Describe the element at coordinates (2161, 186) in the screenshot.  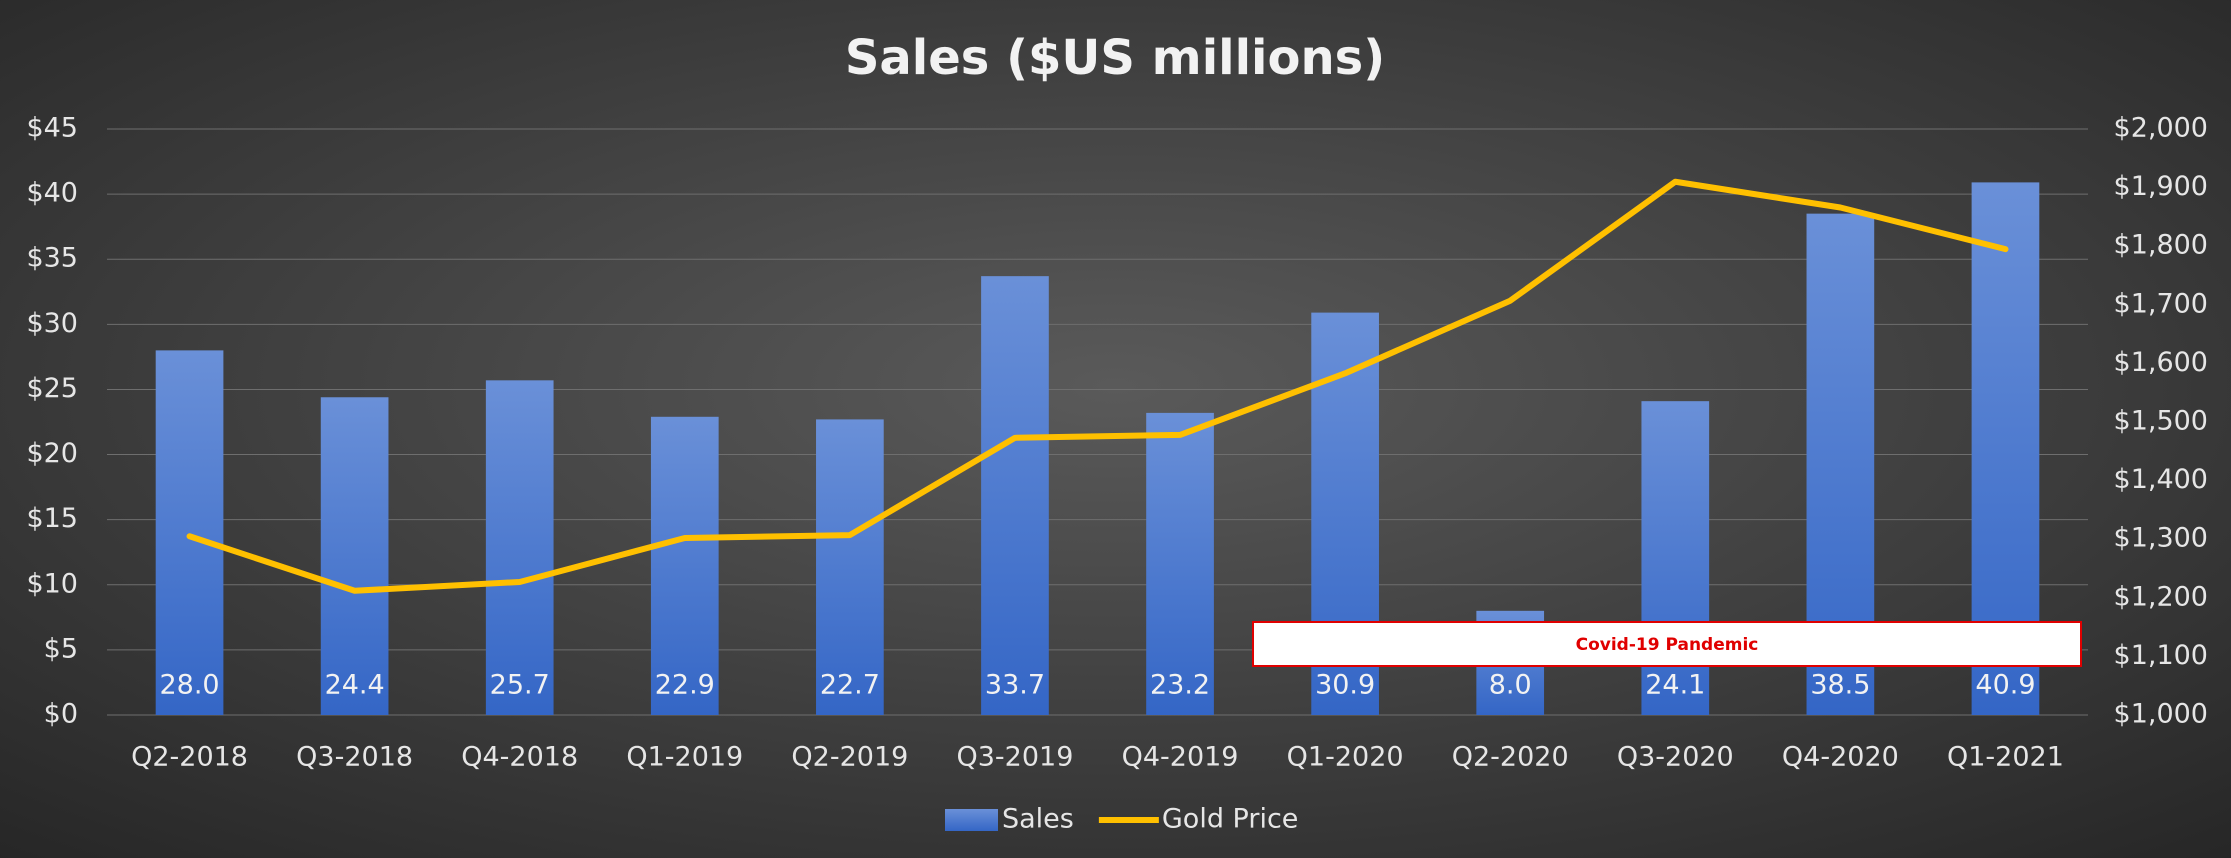
I see `y2-tick-label: $1,900` at that location.